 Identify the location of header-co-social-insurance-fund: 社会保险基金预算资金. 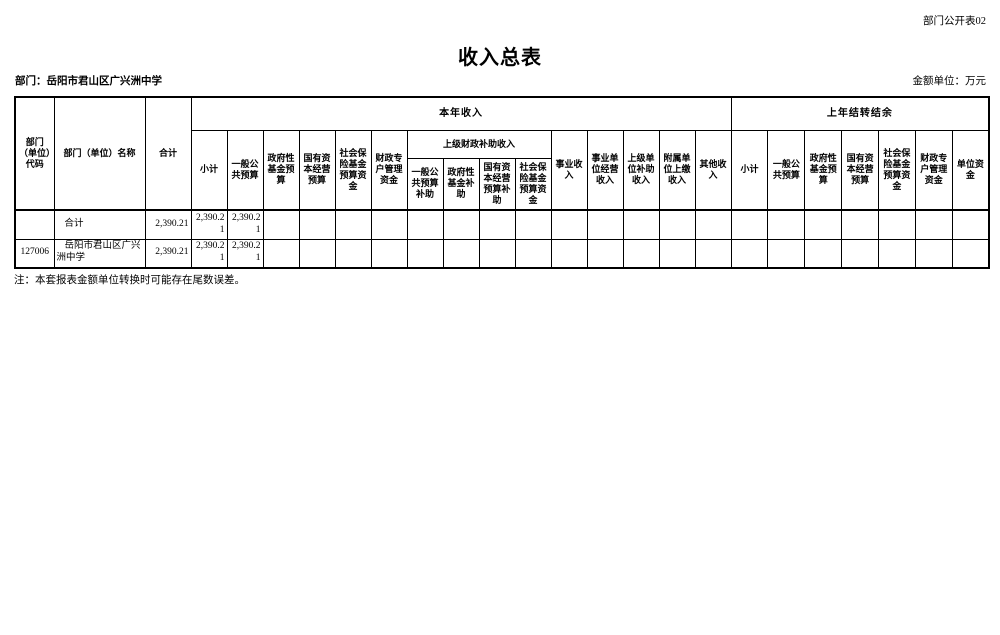
(897, 170).